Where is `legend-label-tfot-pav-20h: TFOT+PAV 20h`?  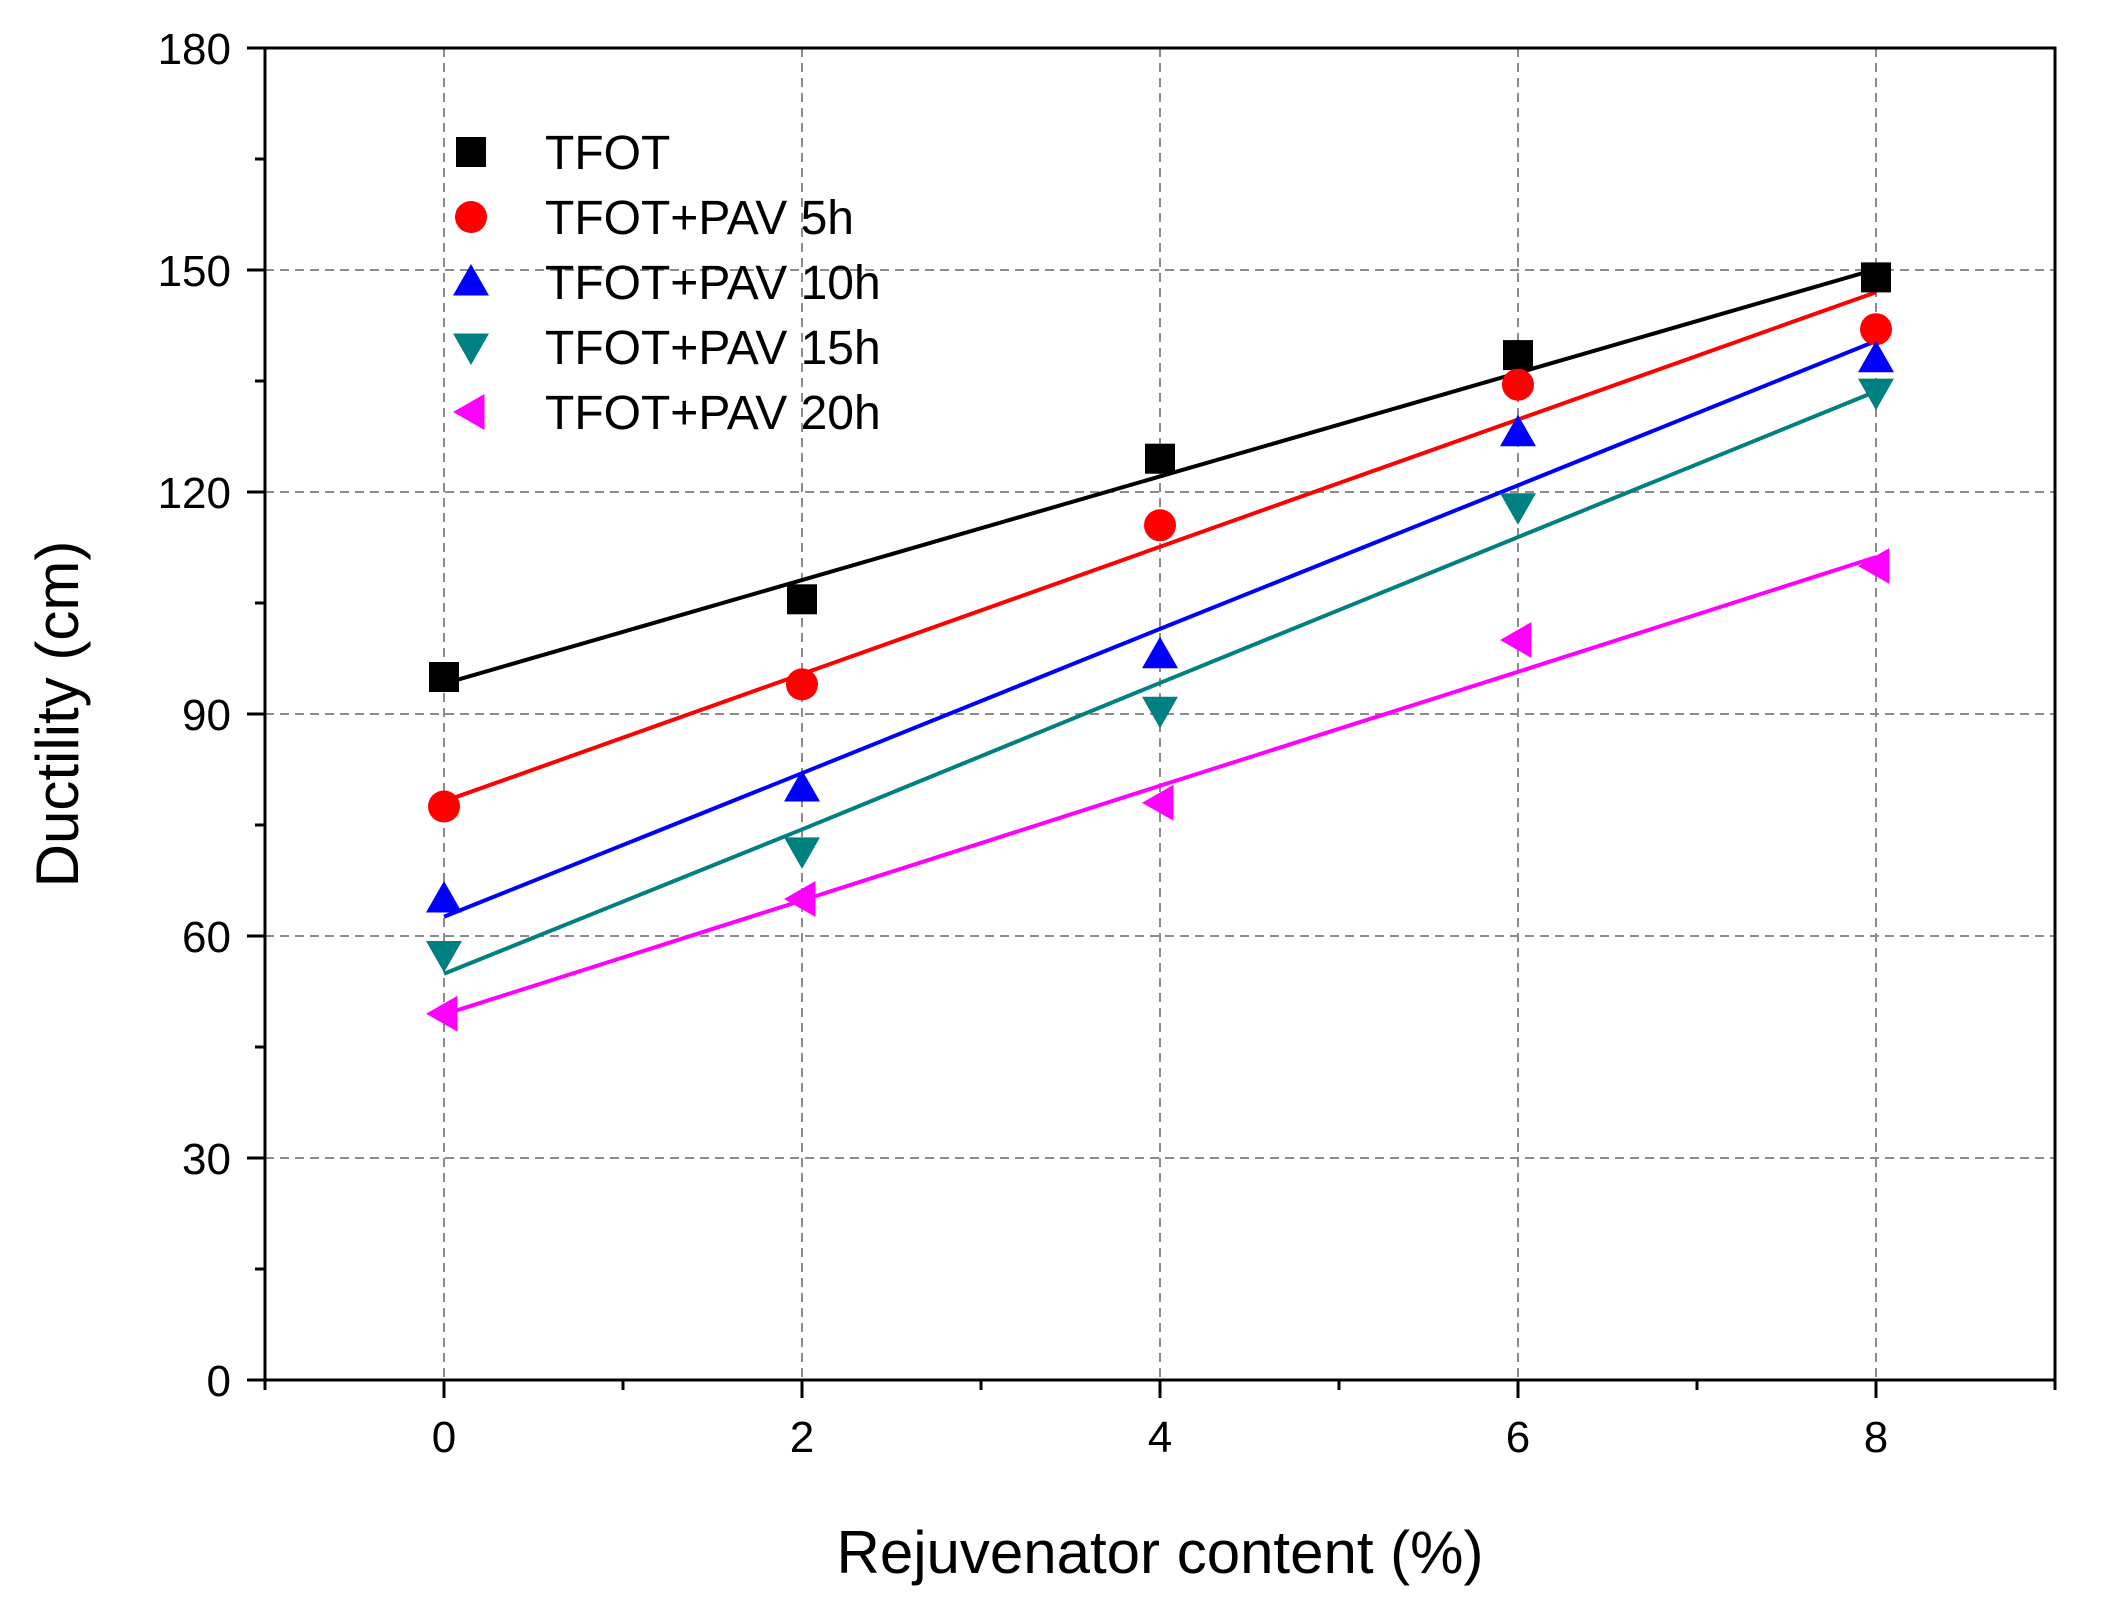
legend-label-tfot-pav-20h: TFOT+PAV 20h is located at coordinates (713, 413).